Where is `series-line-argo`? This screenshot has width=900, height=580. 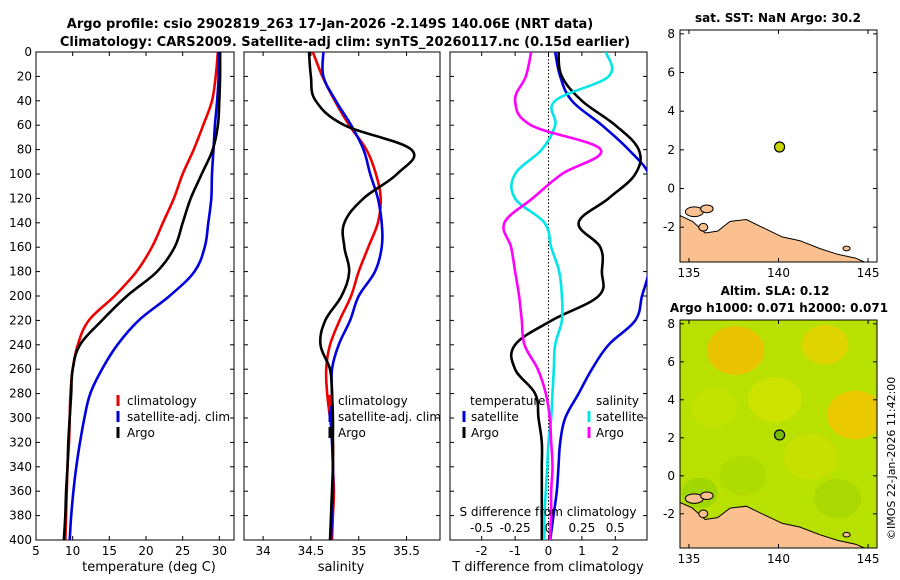 series-line-argo is located at coordinates (142, 296).